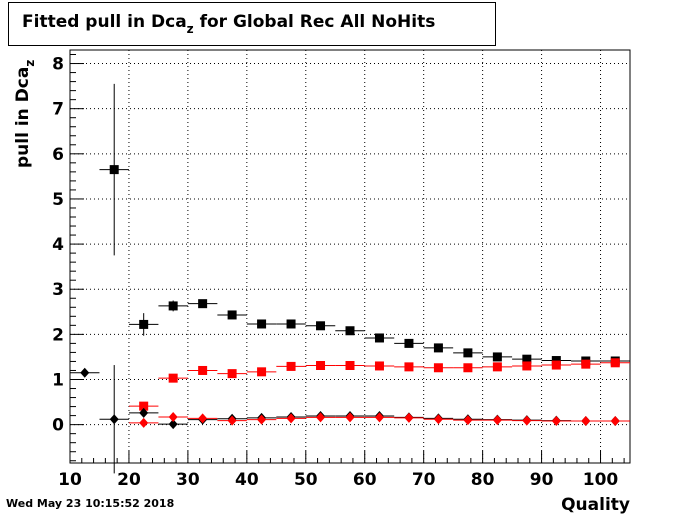 Image resolution: width=700 pixels, height=514 pixels. Describe the element at coordinates (70, 480) in the screenshot. I see `x-tick-label: 10` at that location.